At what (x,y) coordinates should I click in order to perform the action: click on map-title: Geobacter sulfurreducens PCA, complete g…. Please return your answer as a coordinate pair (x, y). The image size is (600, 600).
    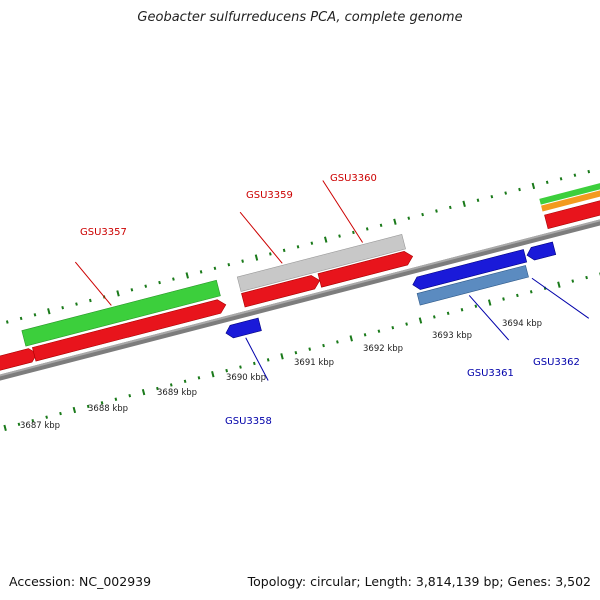
    Looking at the image, I should click on (300, 17).